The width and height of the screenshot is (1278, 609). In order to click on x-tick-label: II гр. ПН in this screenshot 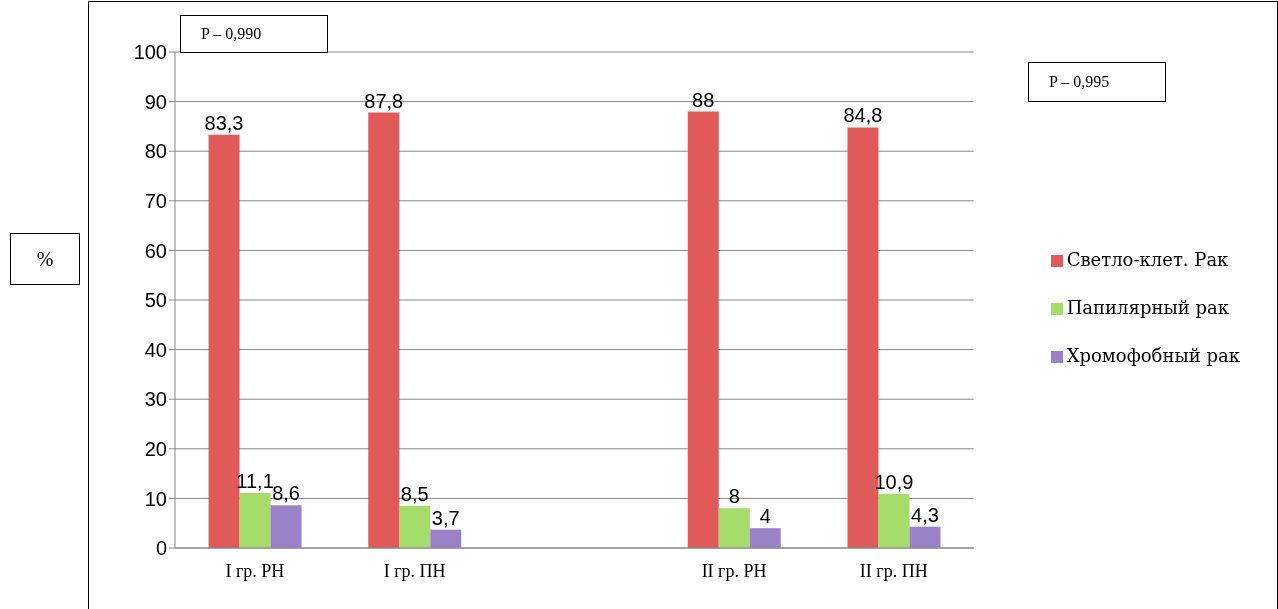, I will do `click(893, 570)`.